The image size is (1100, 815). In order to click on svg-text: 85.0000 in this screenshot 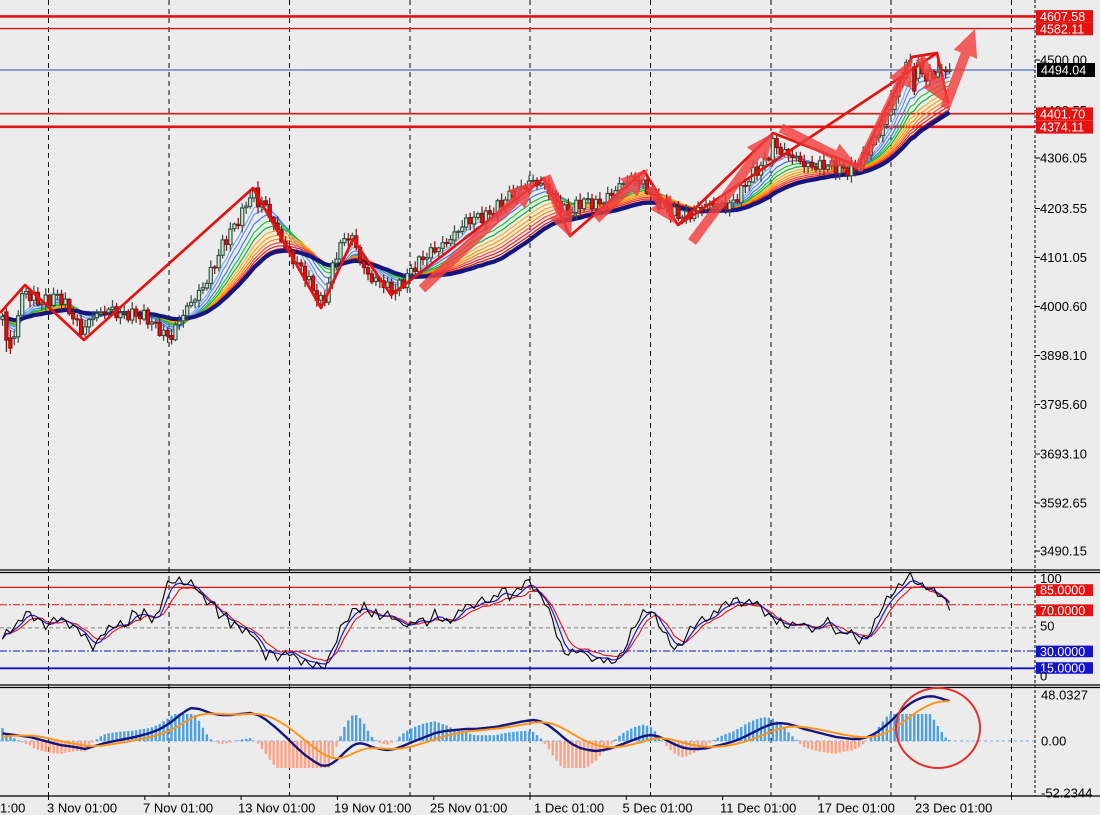, I will do `click(1062, 591)`.